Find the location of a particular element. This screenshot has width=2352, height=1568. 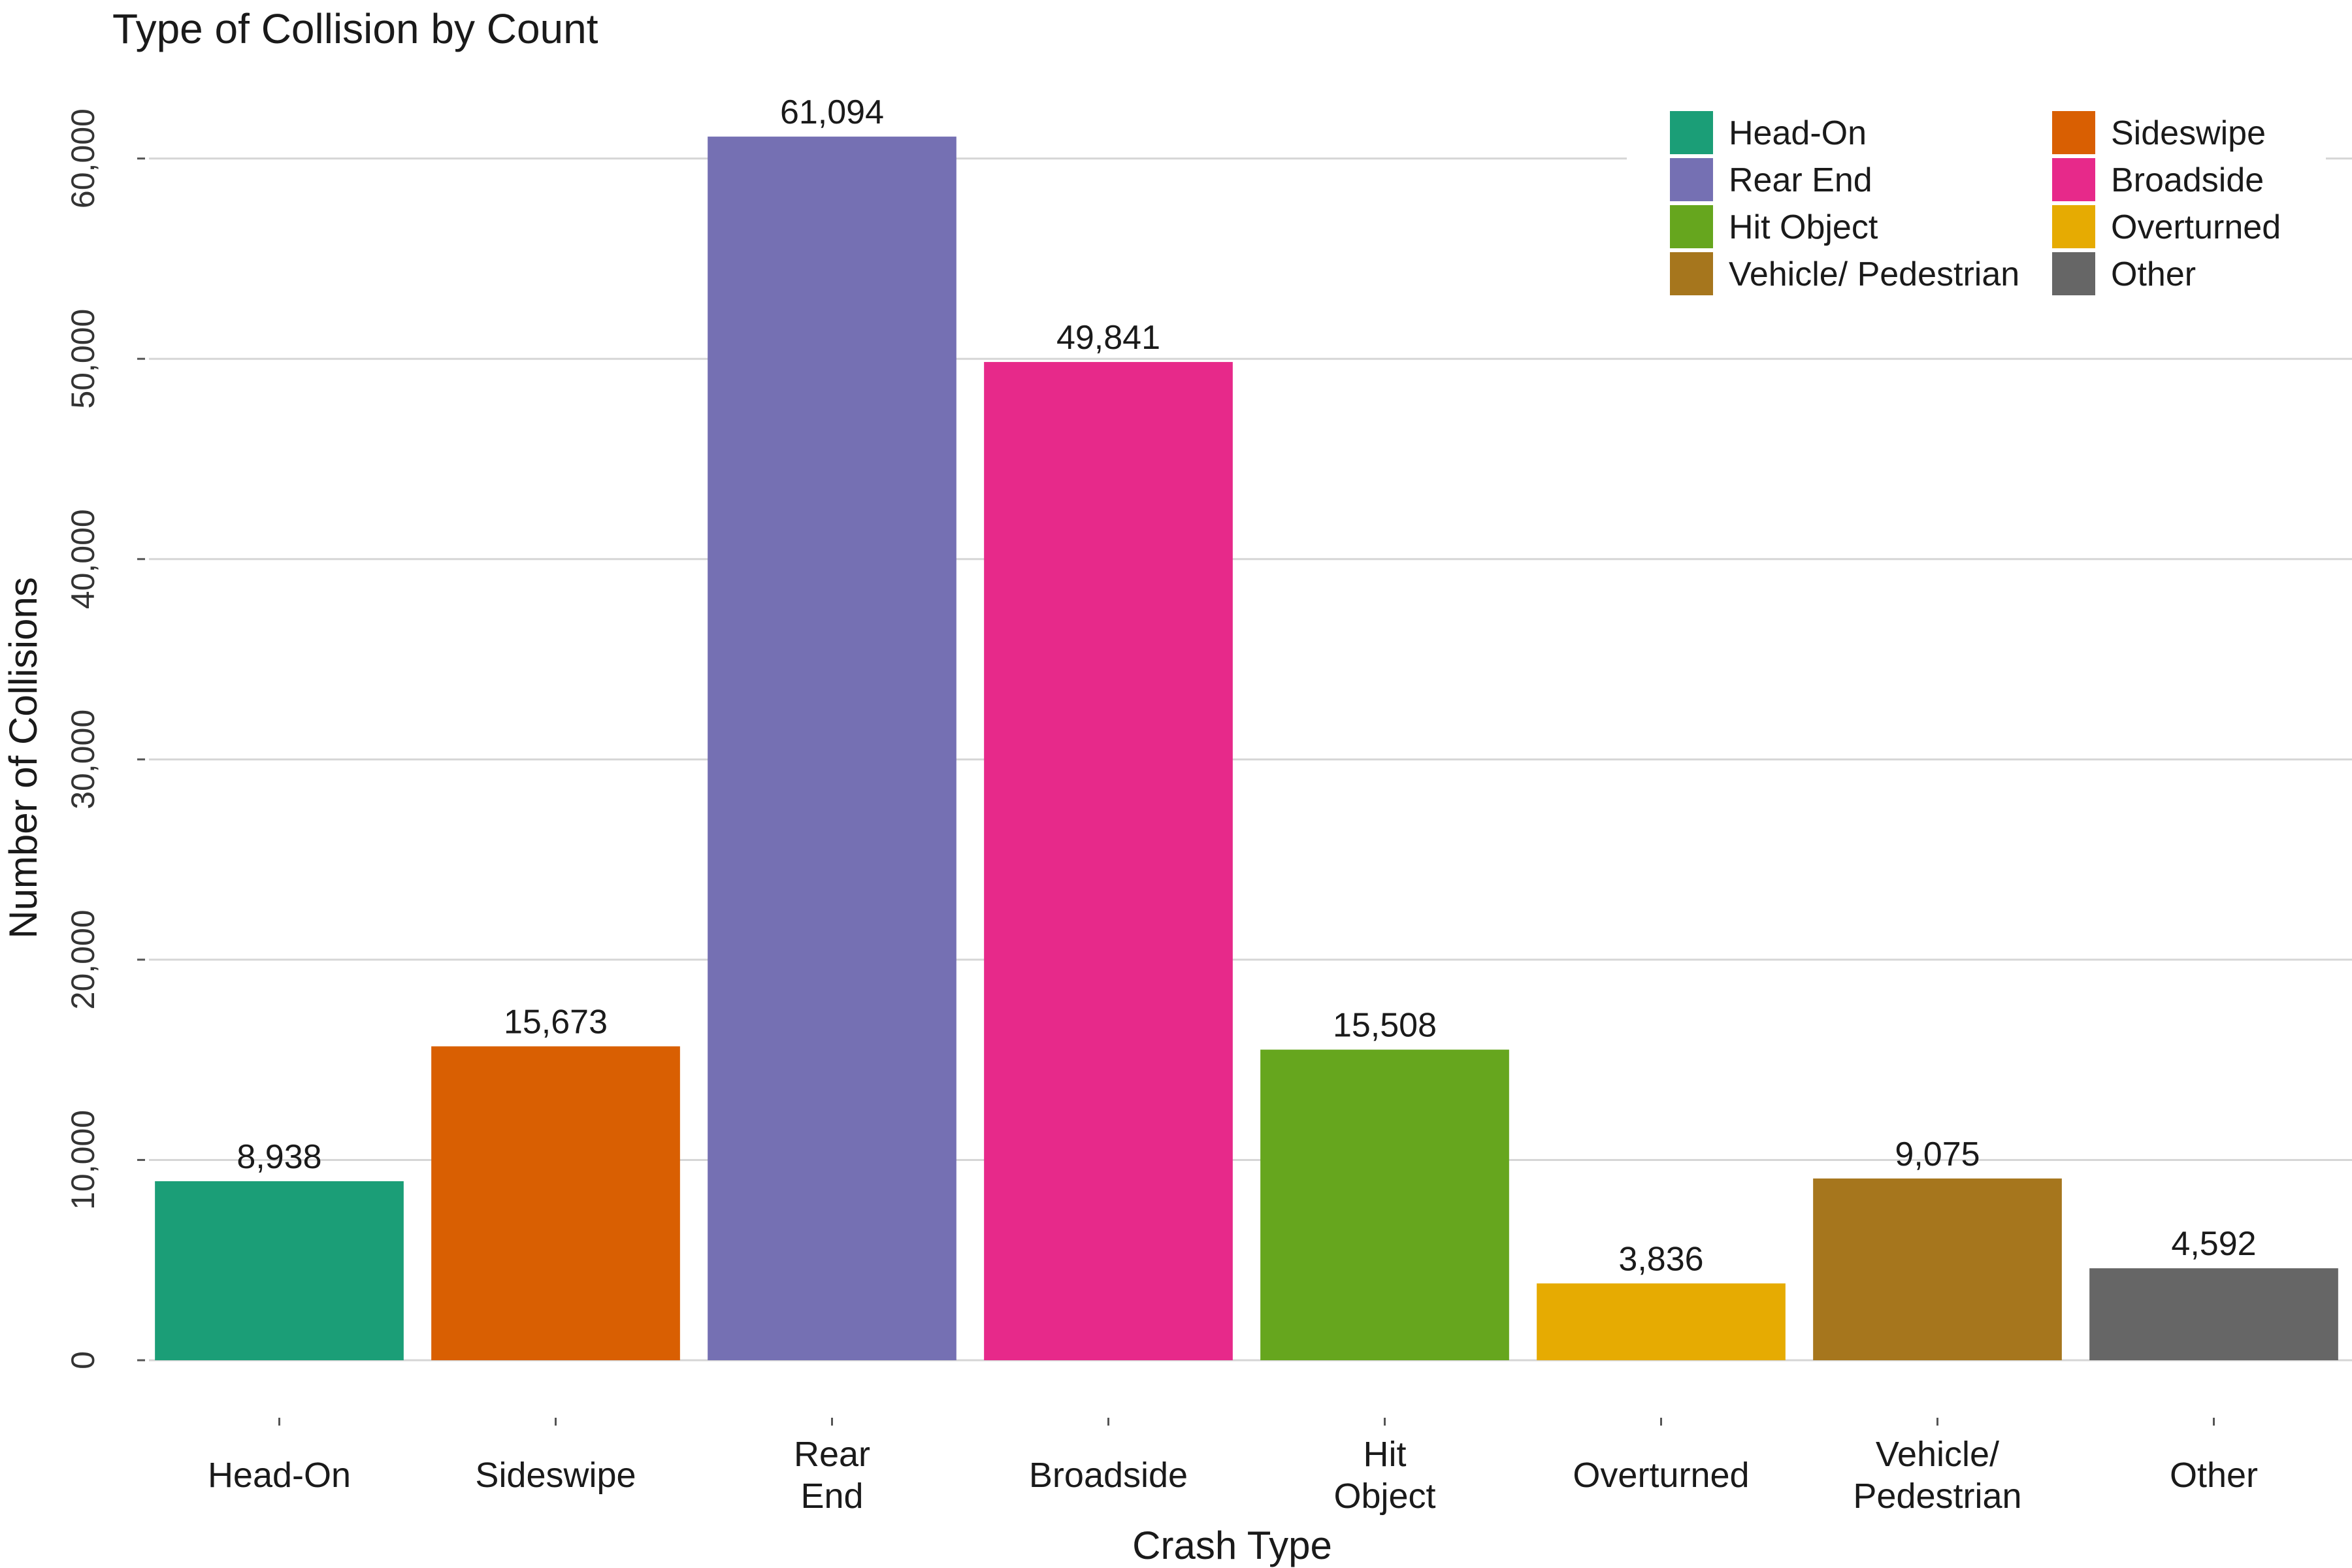

y-tick-label: 10,000 is located at coordinates (83, 1160).